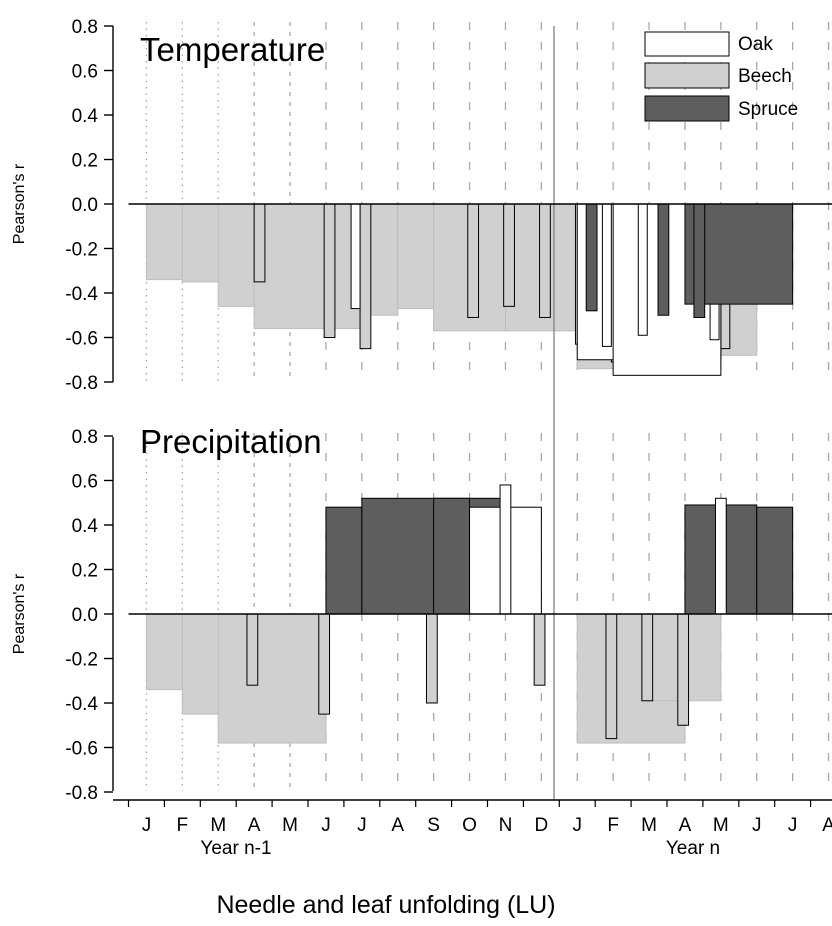 This screenshot has height=926, width=832. What do you see at coordinates (687, 108) in the screenshot?
I see `legend-swatch-spruce` at bounding box center [687, 108].